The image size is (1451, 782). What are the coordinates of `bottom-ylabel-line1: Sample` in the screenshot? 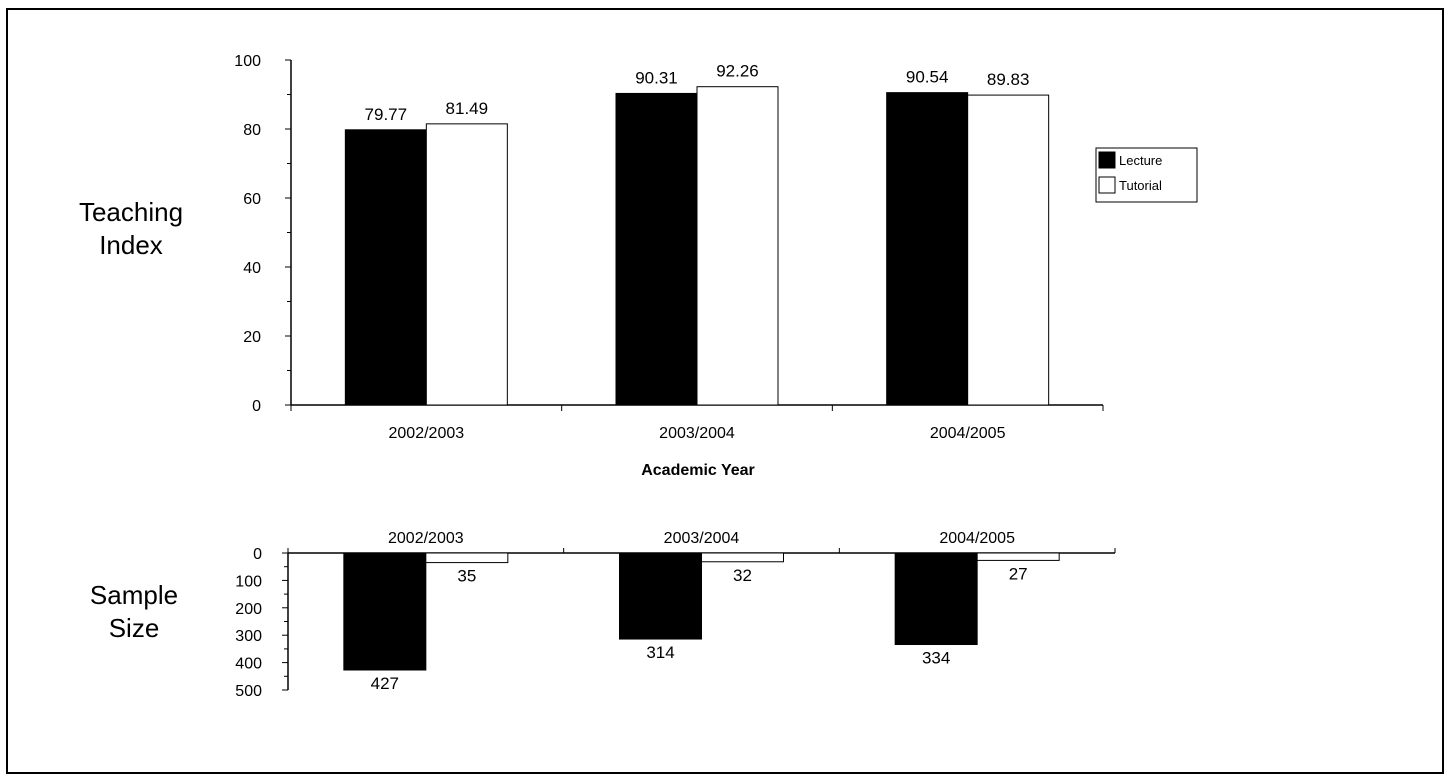 It's located at (134, 595).